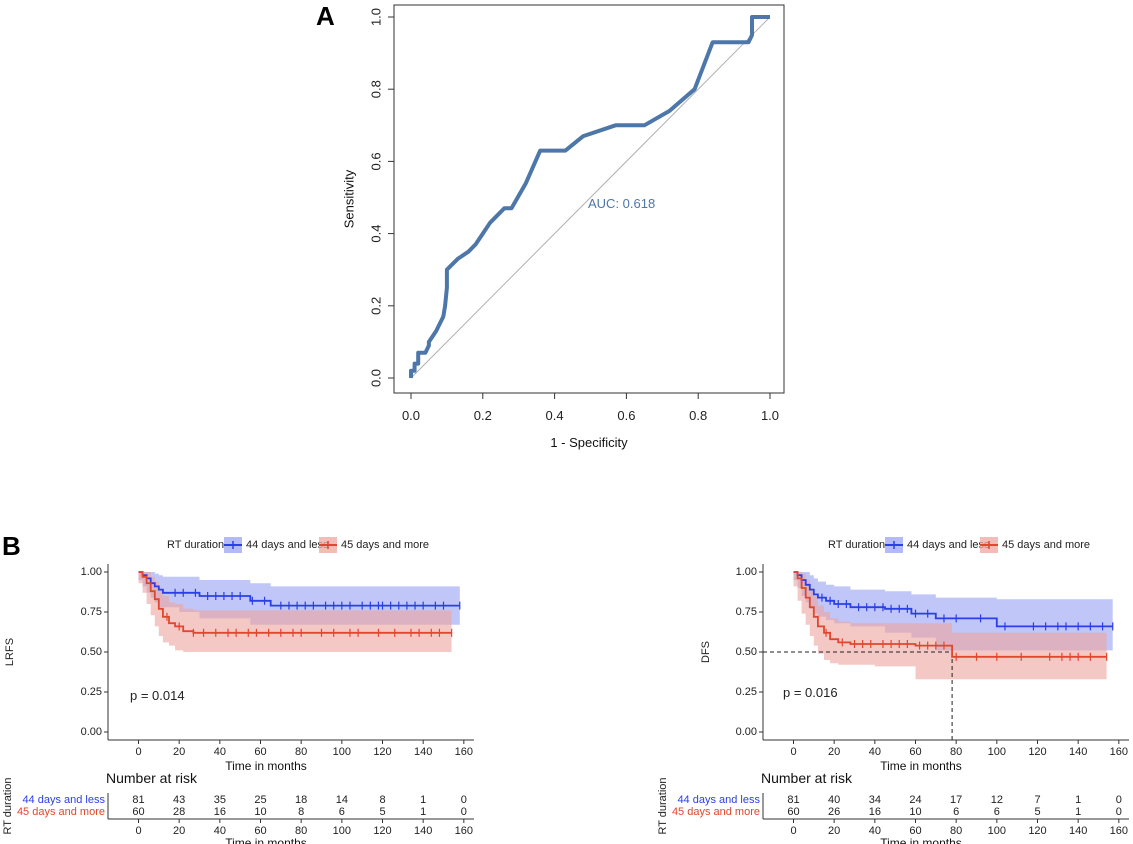  I want to click on risk-x-tick-label: 140, so click(1078, 831).